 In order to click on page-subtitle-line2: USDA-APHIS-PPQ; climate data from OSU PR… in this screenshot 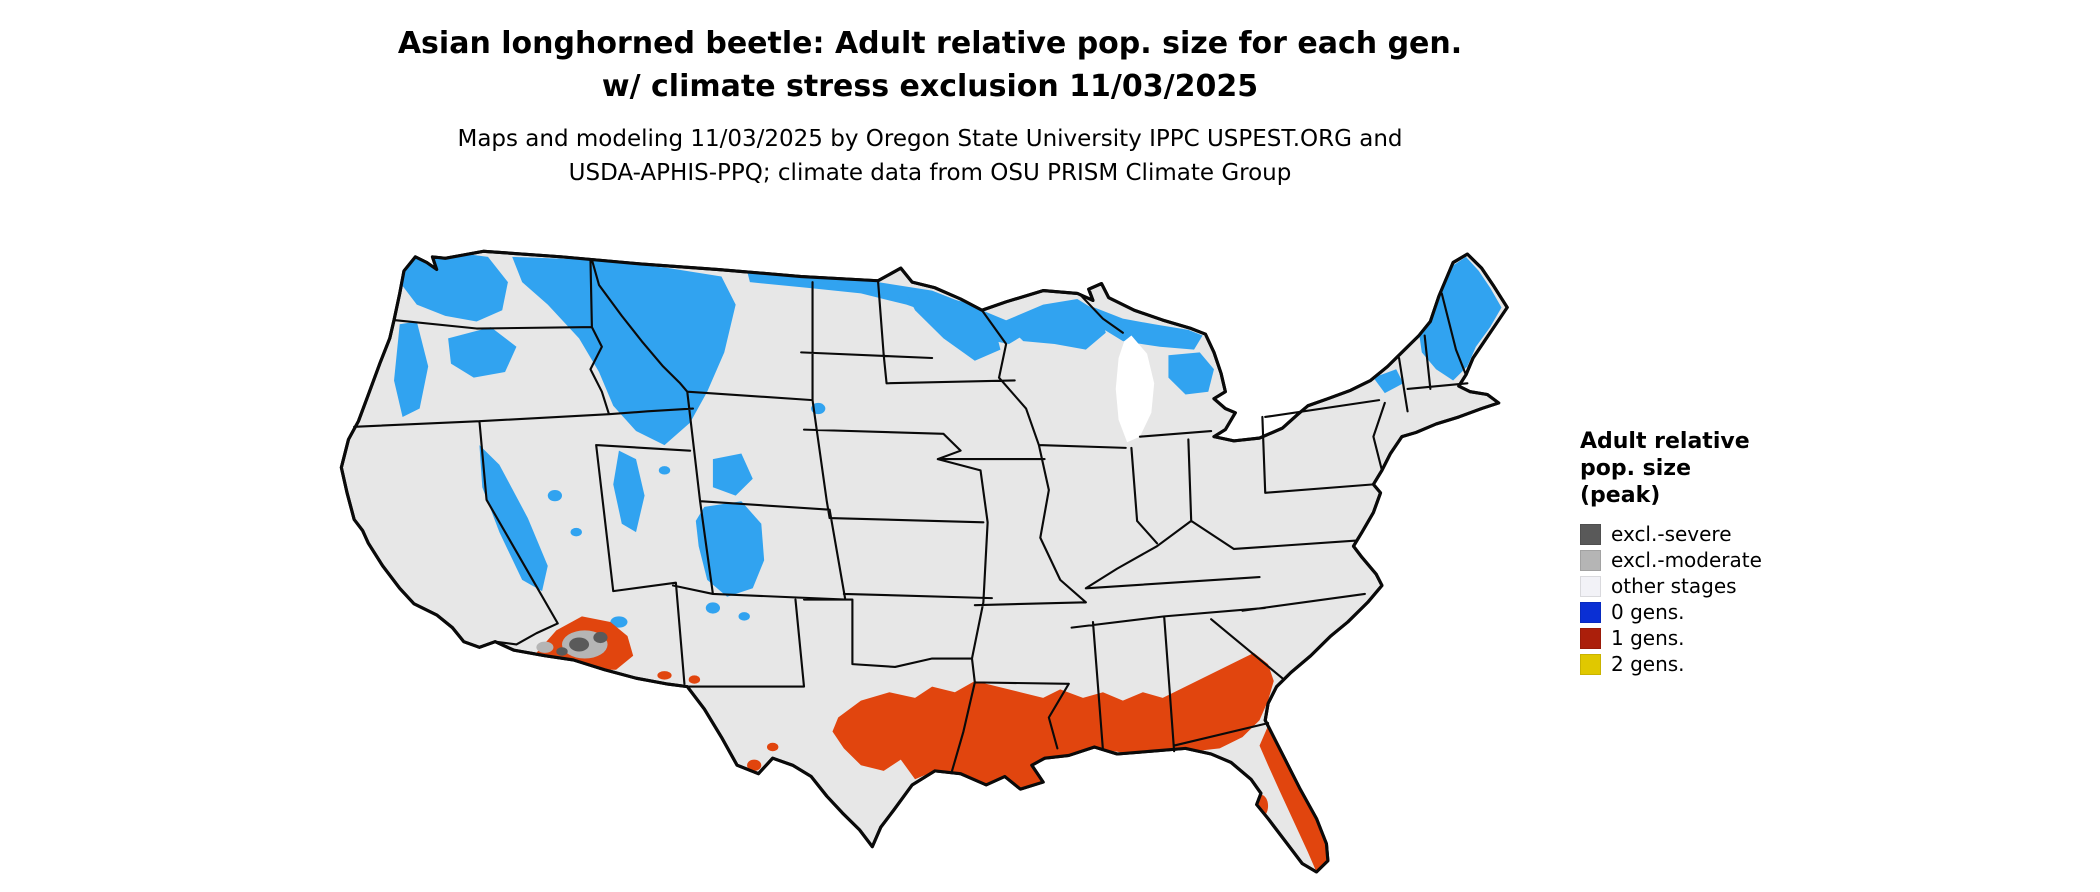, I will do `click(930, 173)`.